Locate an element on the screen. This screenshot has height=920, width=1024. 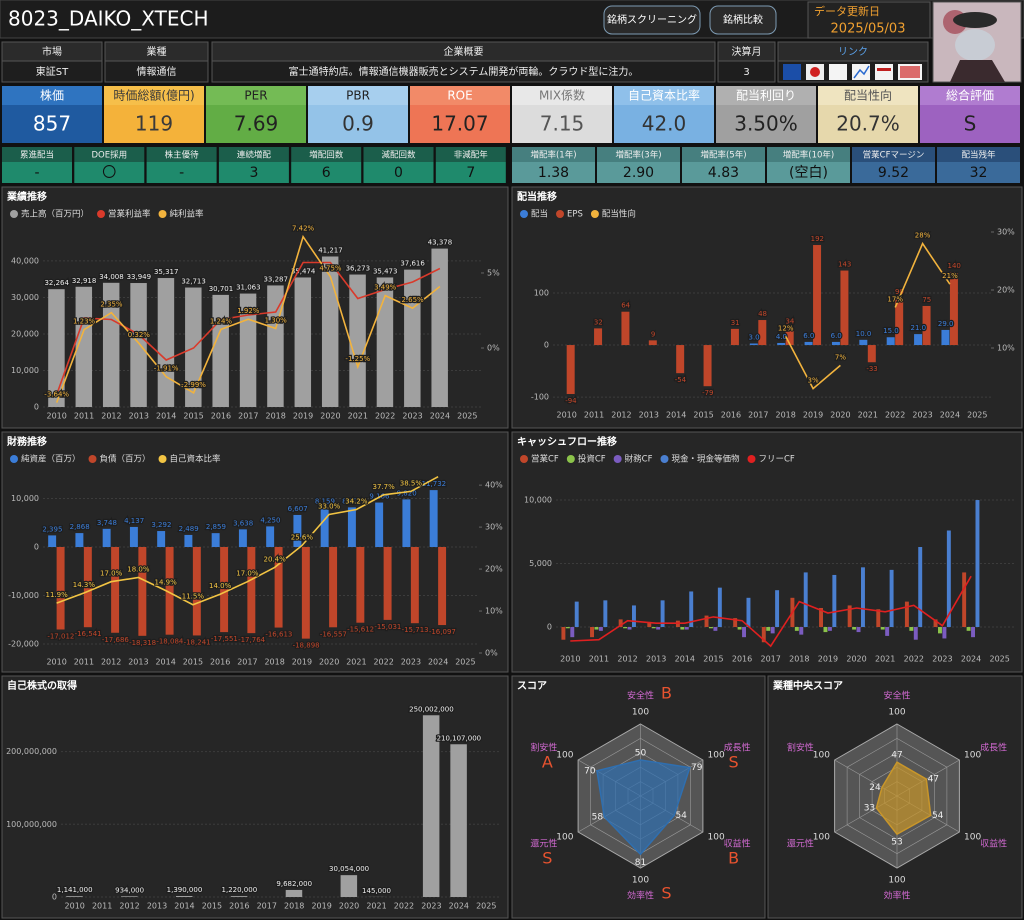
y-tick-label: 10,000 is located at coordinates (25, 498).